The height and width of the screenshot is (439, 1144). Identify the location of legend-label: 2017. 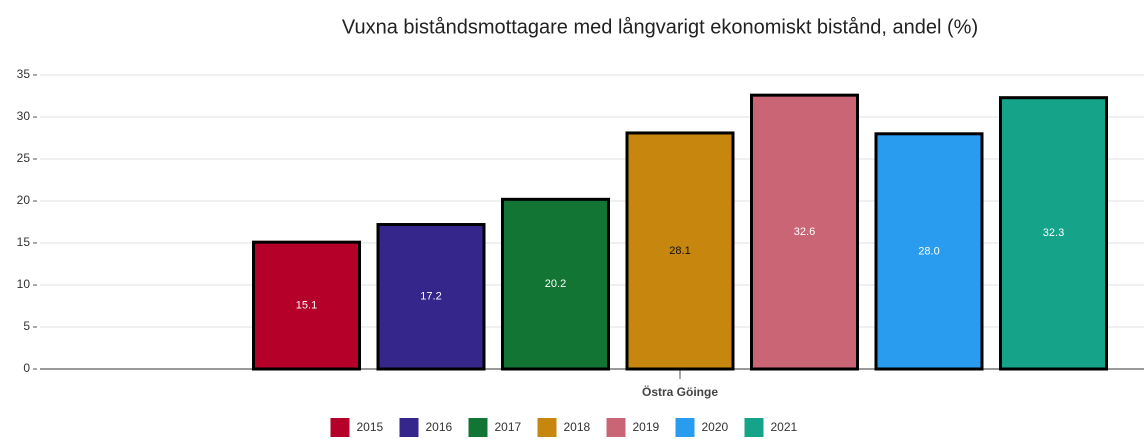
(508, 427).